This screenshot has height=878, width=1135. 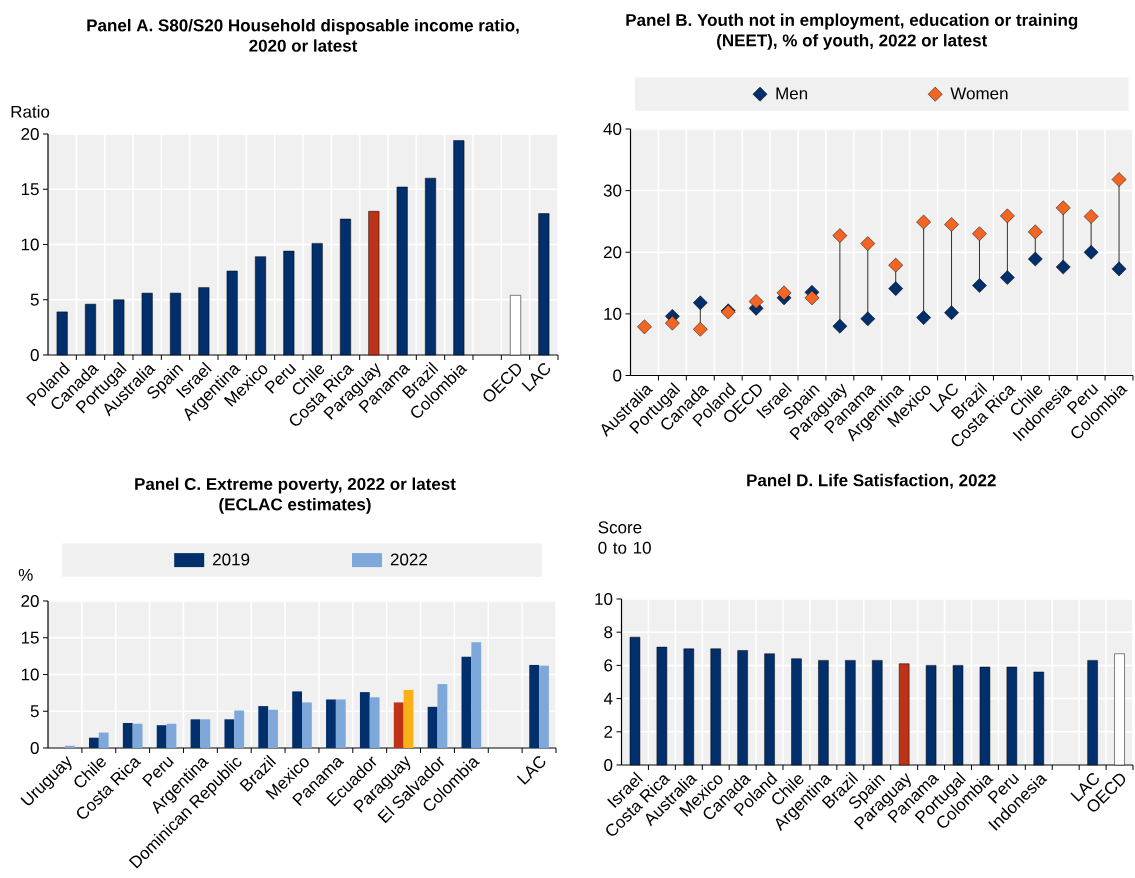 What do you see at coordinates (30, 111) in the screenshot?
I see `y-axis-title: Ratio` at bounding box center [30, 111].